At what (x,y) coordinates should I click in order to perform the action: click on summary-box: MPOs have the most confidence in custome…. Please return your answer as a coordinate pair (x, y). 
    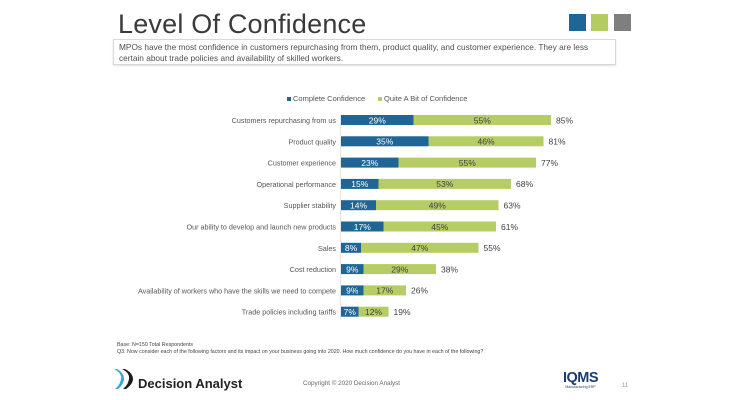
    Looking at the image, I should click on (364, 52).